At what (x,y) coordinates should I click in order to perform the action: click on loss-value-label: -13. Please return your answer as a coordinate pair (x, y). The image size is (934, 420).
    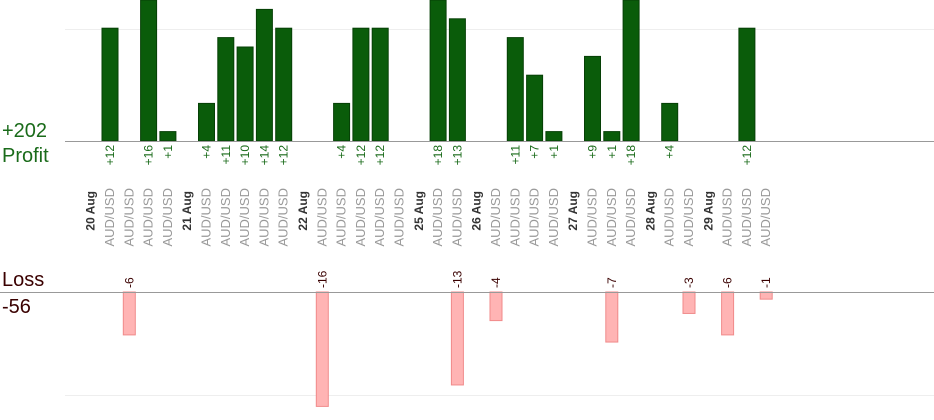
    Looking at the image, I should click on (457, 279).